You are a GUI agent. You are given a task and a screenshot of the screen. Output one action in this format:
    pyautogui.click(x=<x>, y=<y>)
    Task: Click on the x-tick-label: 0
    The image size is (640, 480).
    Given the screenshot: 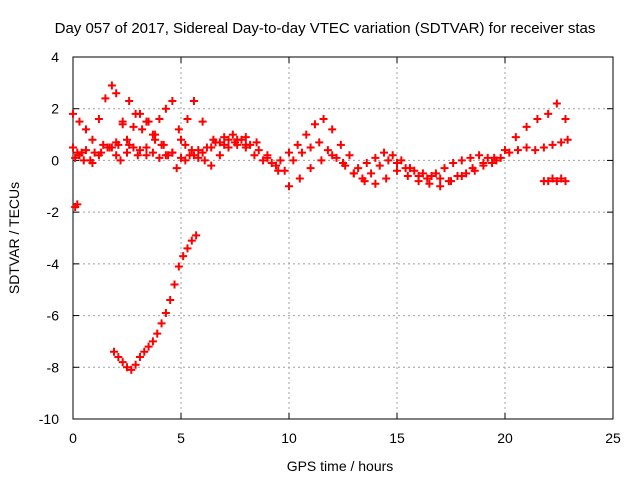 What is the action you would take?
    pyautogui.click(x=73, y=438)
    